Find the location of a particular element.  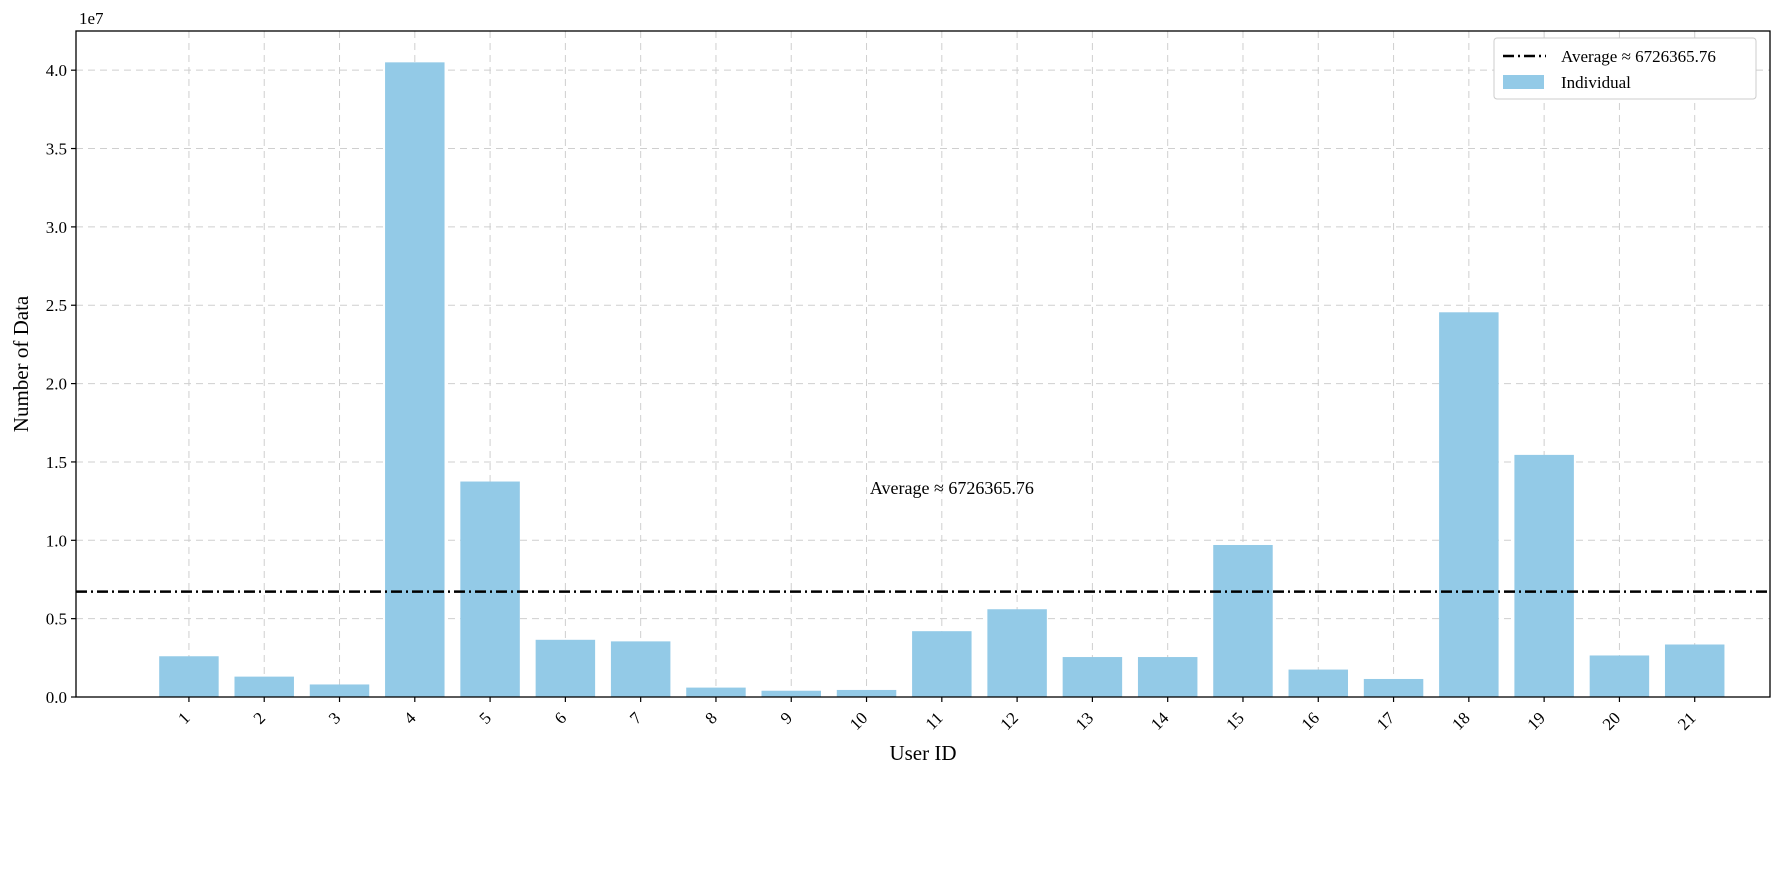

x-tick-label: 14 is located at coordinates (1160, 721).